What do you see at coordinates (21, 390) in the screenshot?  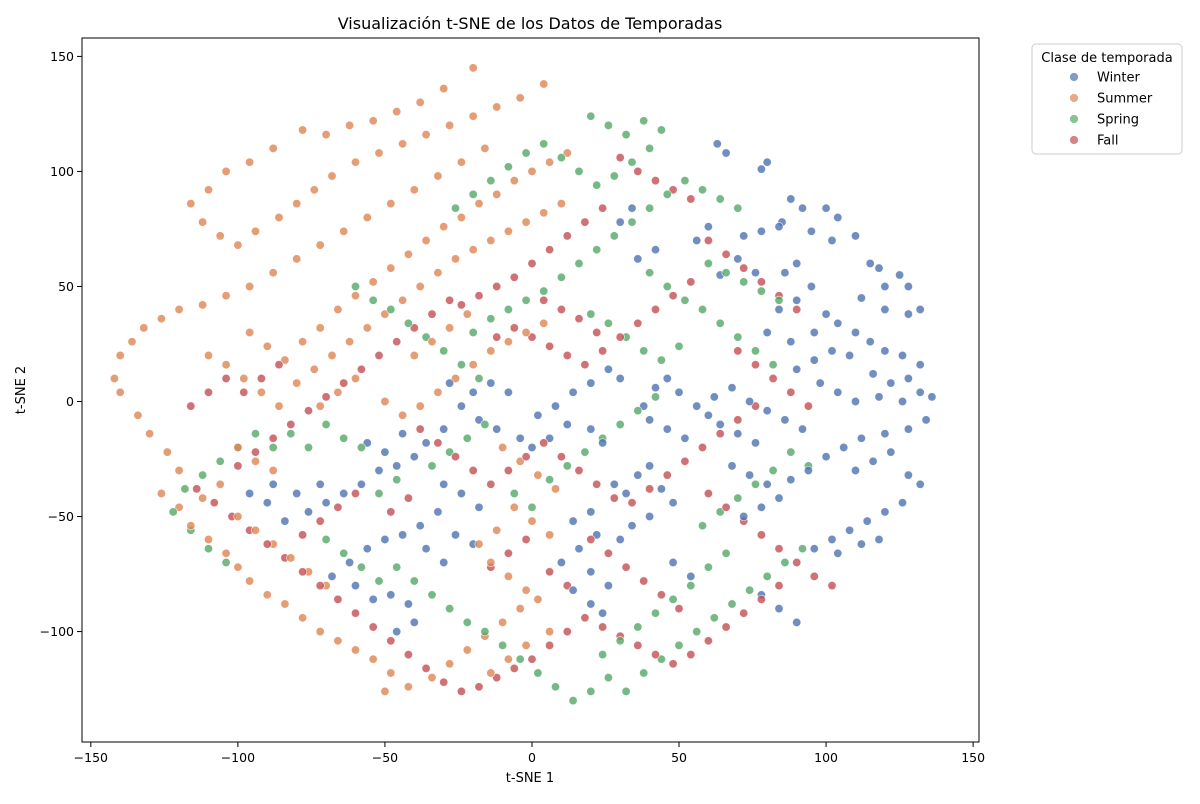 I see `y-axis-label: t-SNE 2` at bounding box center [21, 390].